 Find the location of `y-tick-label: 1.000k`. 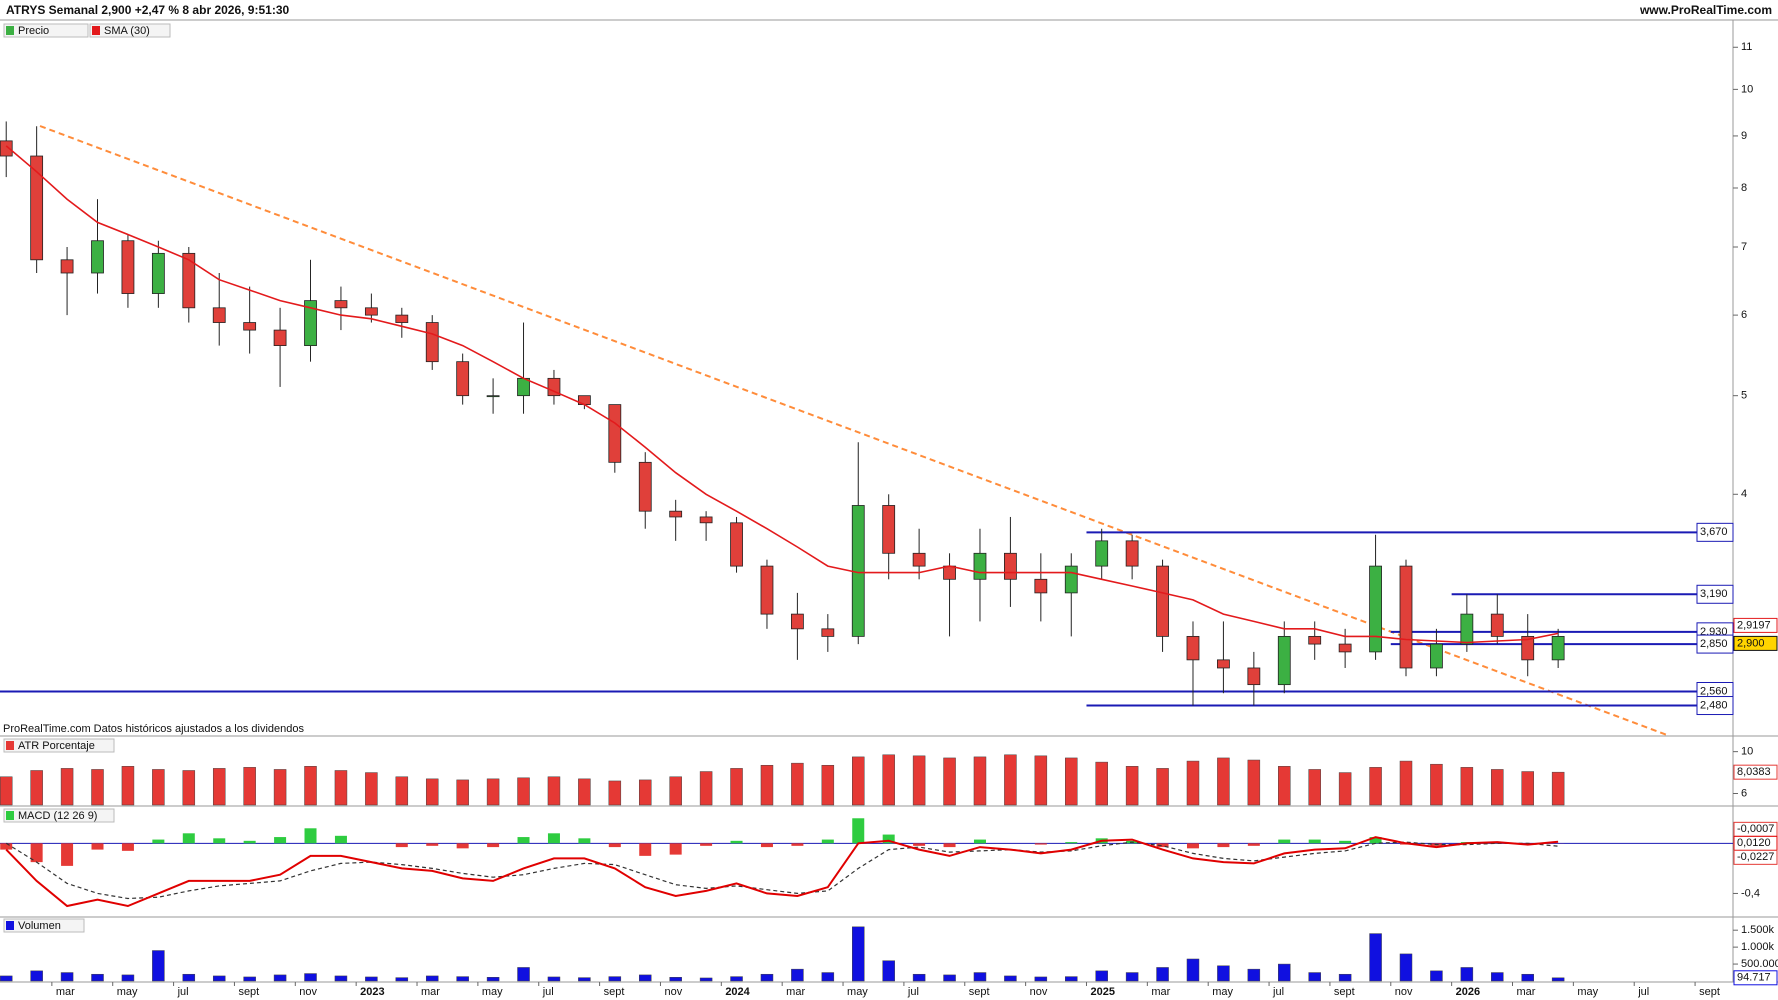

y-tick-label: 1.000k is located at coordinates (1758, 947).